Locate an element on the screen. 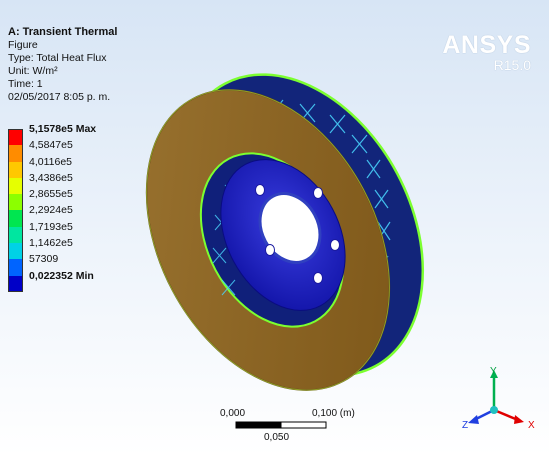  x-axis-label: X is located at coordinates (531, 425).